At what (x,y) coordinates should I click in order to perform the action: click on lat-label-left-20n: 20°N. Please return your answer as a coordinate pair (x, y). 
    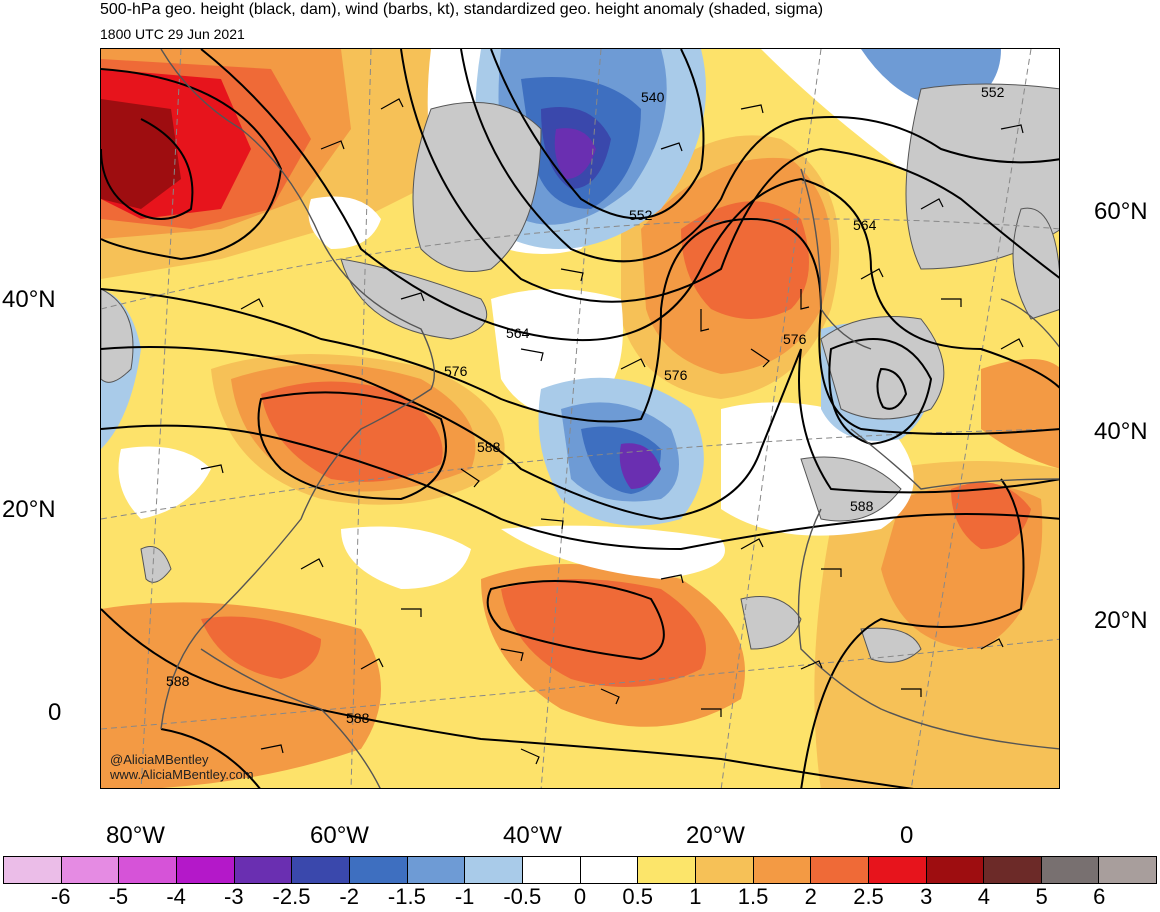
    Looking at the image, I should click on (29, 509).